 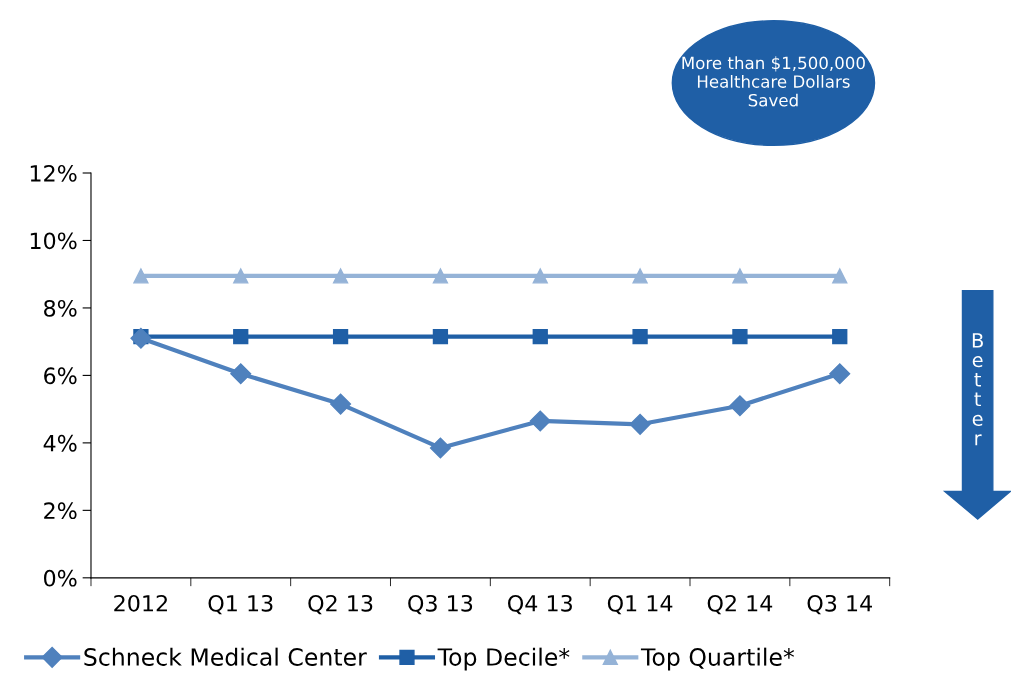 What do you see at coordinates (640, 604) in the screenshot?
I see `x-tick-label: Q1 14` at bounding box center [640, 604].